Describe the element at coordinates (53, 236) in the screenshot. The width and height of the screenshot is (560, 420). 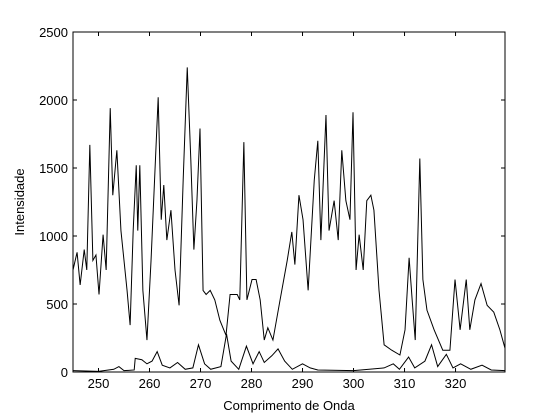
I see `y-tick-label: 1000` at that location.